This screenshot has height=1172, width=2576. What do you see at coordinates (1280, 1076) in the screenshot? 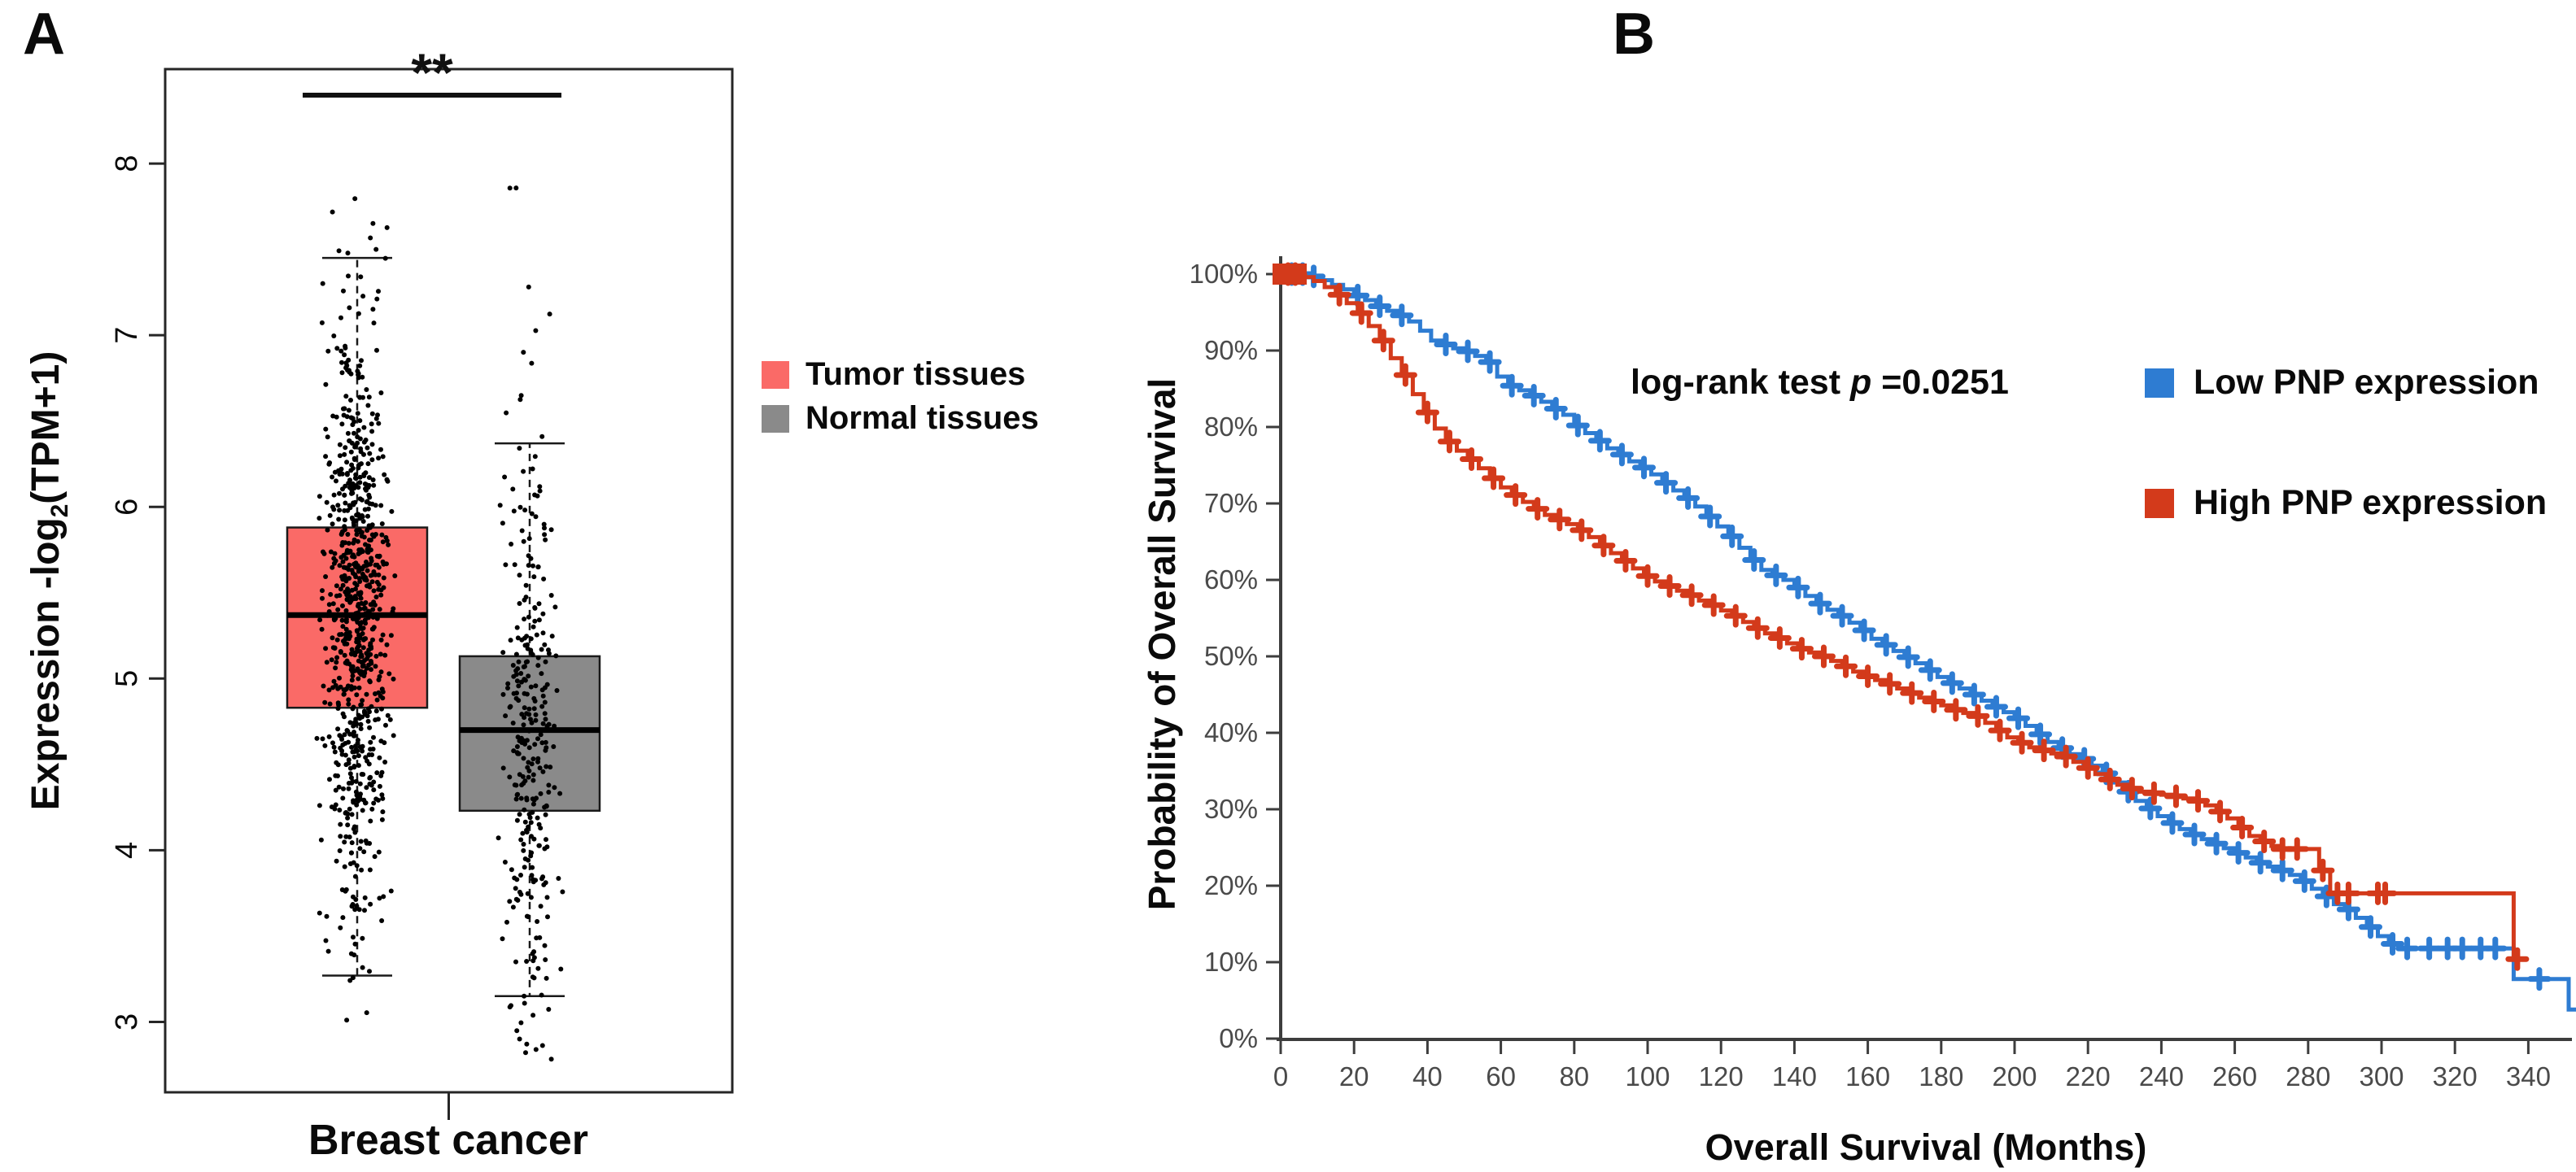
I see `x-tick-label: 0` at bounding box center [1280, 1076].